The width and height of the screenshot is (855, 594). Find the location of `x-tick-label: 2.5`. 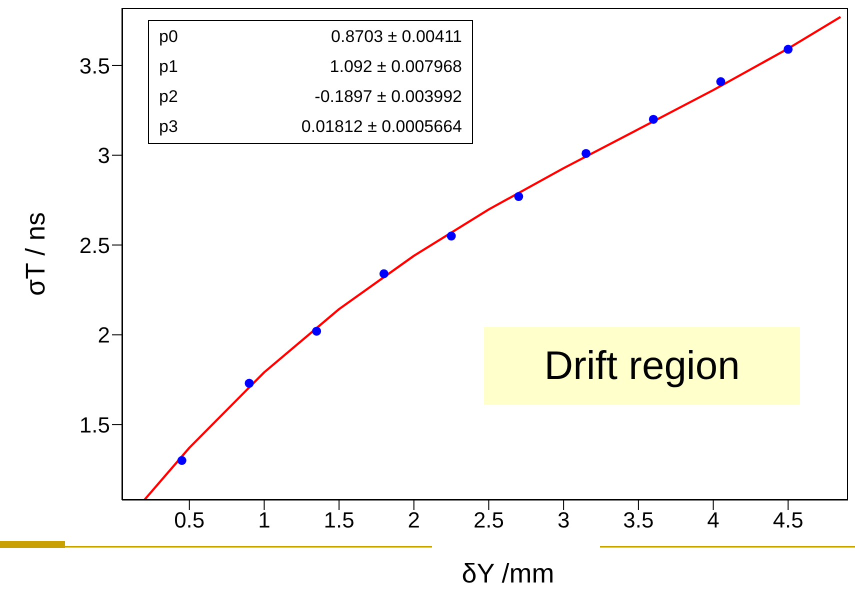

x-tick-label: 2.5 is located at coordinates (488, 520).